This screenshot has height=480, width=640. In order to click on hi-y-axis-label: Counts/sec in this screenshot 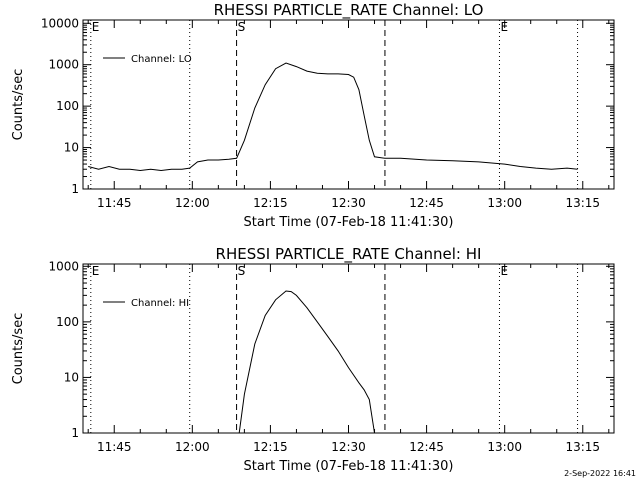, I will do `click(18, 349)`.